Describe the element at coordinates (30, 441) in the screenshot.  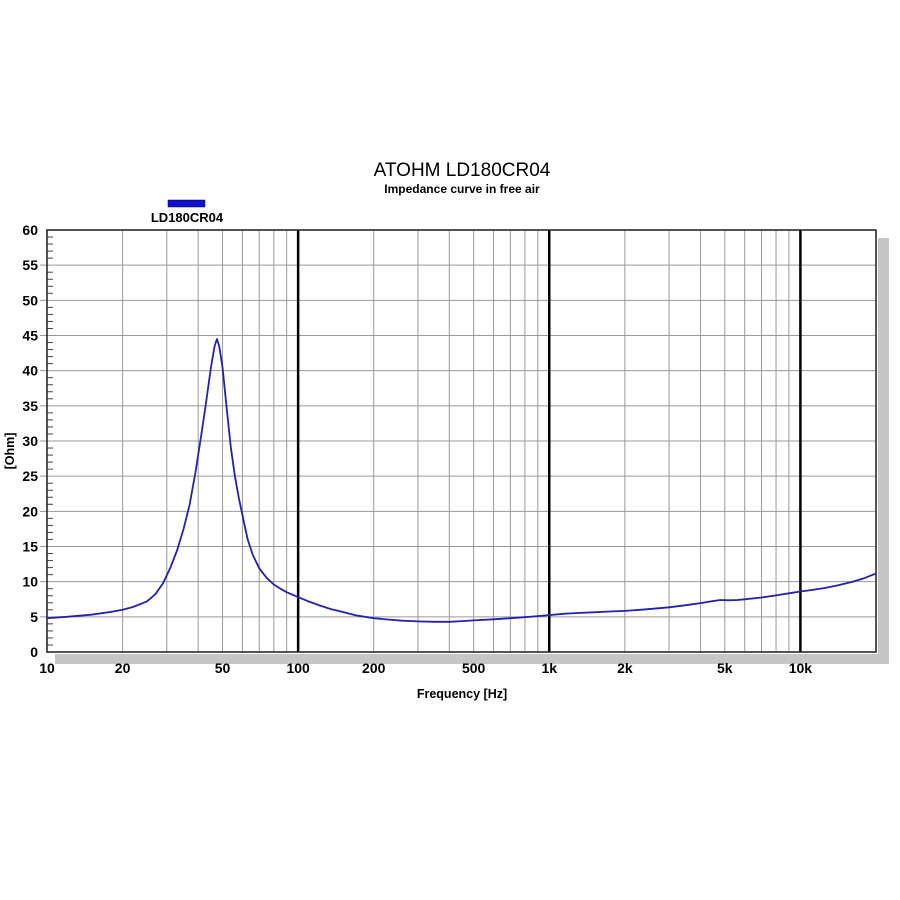
I see `svg-text: 30` at that location.